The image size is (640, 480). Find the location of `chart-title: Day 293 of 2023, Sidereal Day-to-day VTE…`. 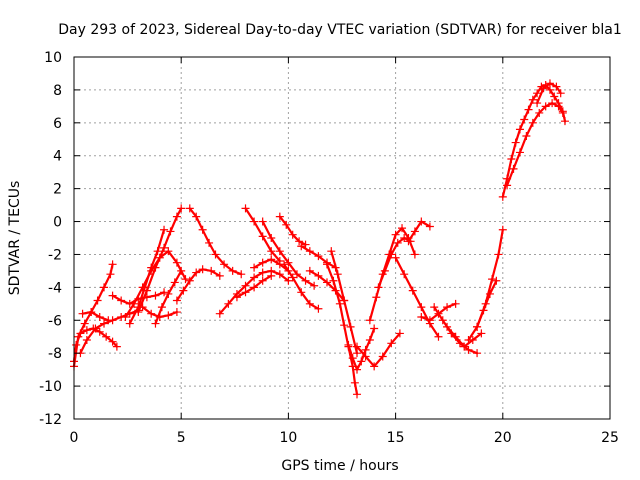

chart-title: Day 293 of 2023, Sidereal Day-to-day VTE… is located at coordinates (339, 30).